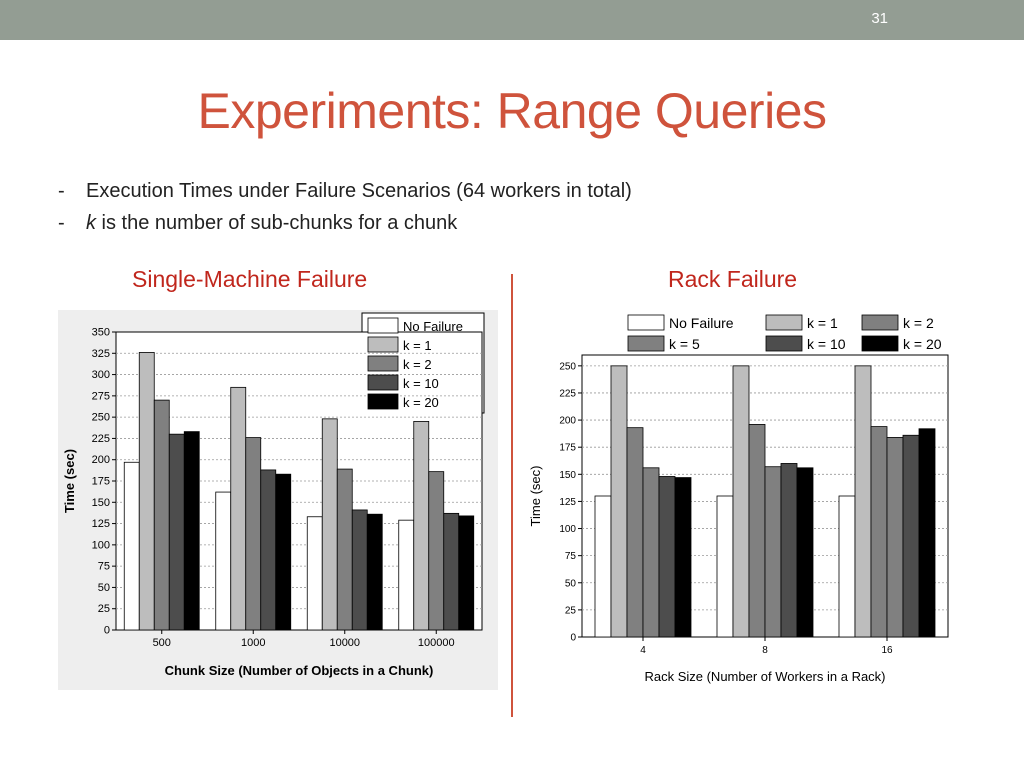 Image resolution: width=1024 pixels, height=768 pixels. What do you see at coordinates (101, 524) in the screenshot?
I see `y-tick-label: 125` at bounding box center [101, 524].